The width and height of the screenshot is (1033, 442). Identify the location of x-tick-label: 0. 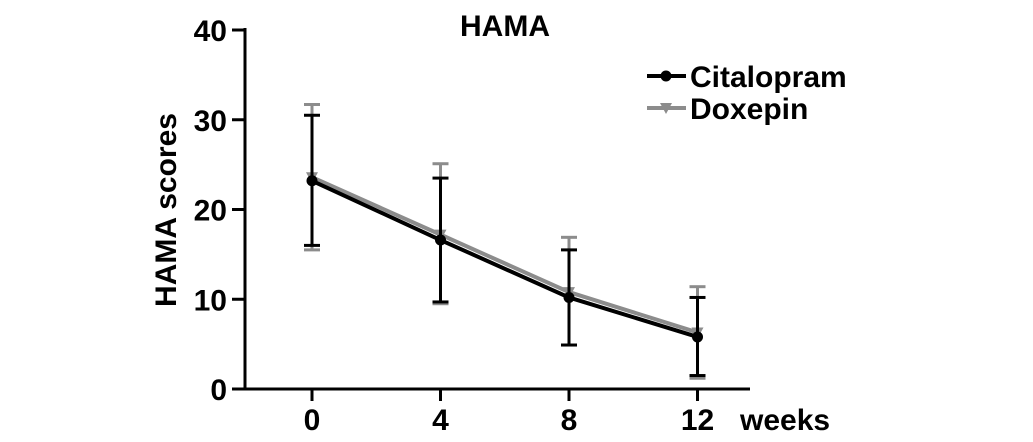
(312, 420).